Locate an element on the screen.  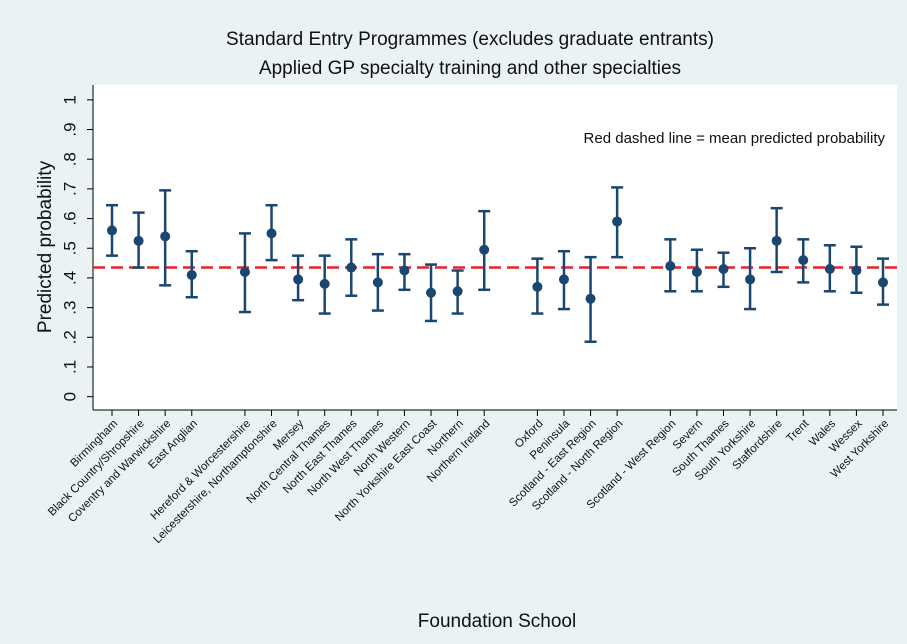
y-tick-label: .2 is located at coordinates (69, 337).